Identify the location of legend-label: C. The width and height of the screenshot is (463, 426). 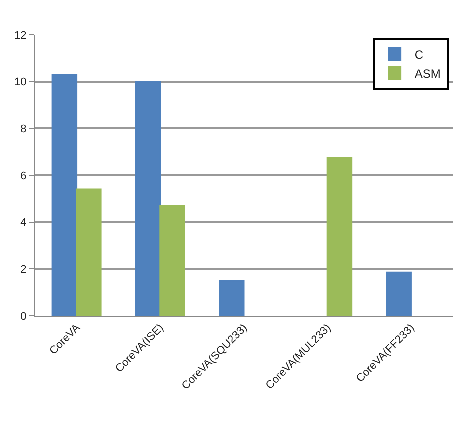
(419, 55).